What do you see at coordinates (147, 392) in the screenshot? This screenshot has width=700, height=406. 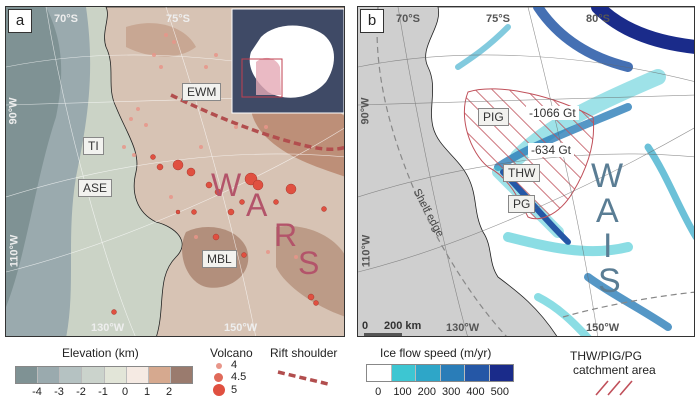 I see `elevation-tick-label: 1` at bounding box center [147, 392].